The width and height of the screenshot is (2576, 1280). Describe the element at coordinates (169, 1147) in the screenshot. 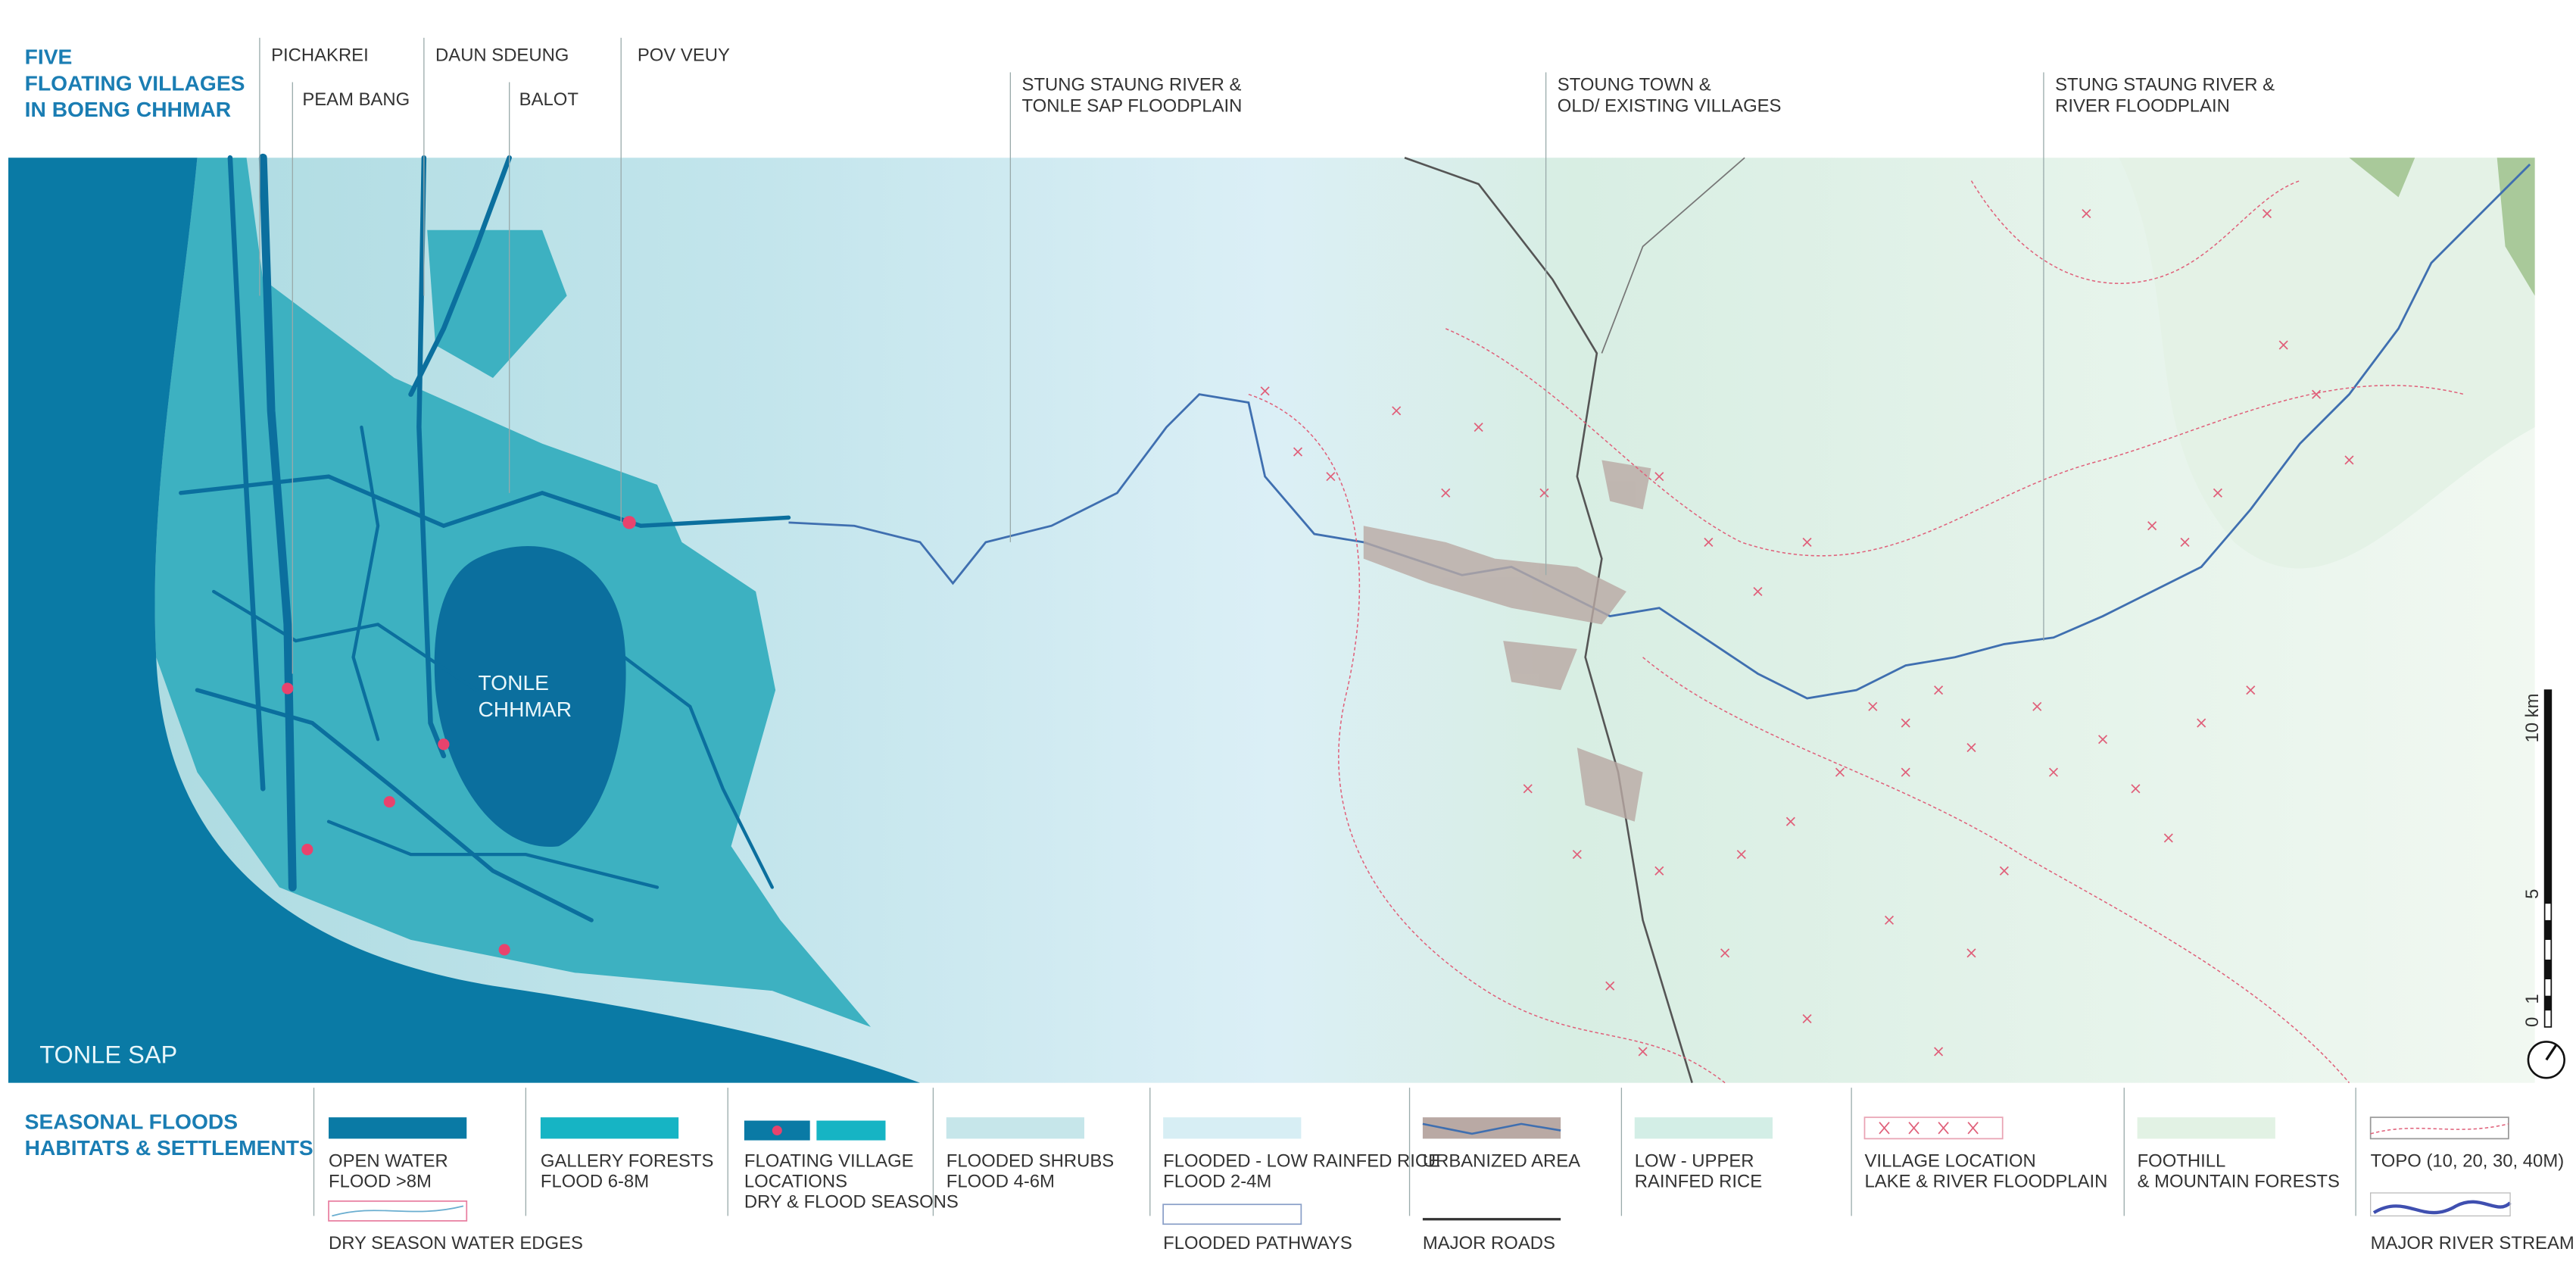

I see `legend-title: HABITATS & SETTLEMENTS` at that location.